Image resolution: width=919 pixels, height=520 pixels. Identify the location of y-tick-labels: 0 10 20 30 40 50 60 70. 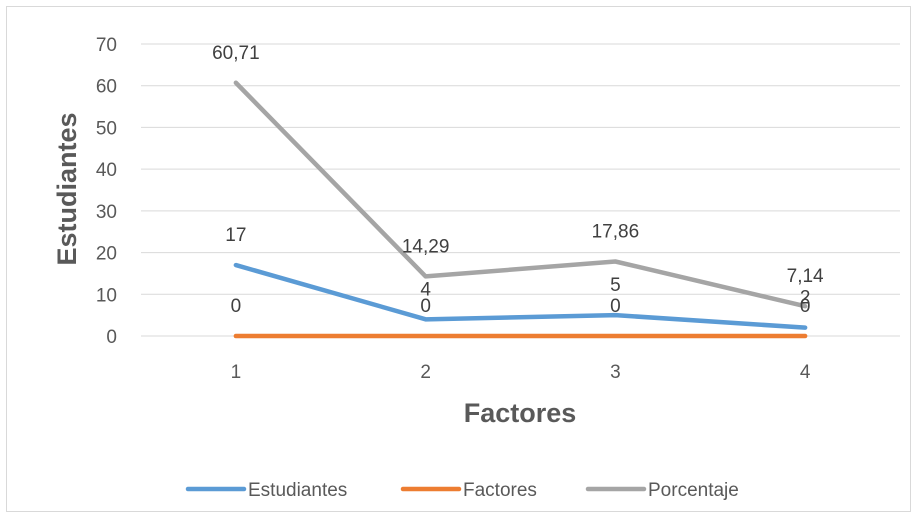
(106, 191).